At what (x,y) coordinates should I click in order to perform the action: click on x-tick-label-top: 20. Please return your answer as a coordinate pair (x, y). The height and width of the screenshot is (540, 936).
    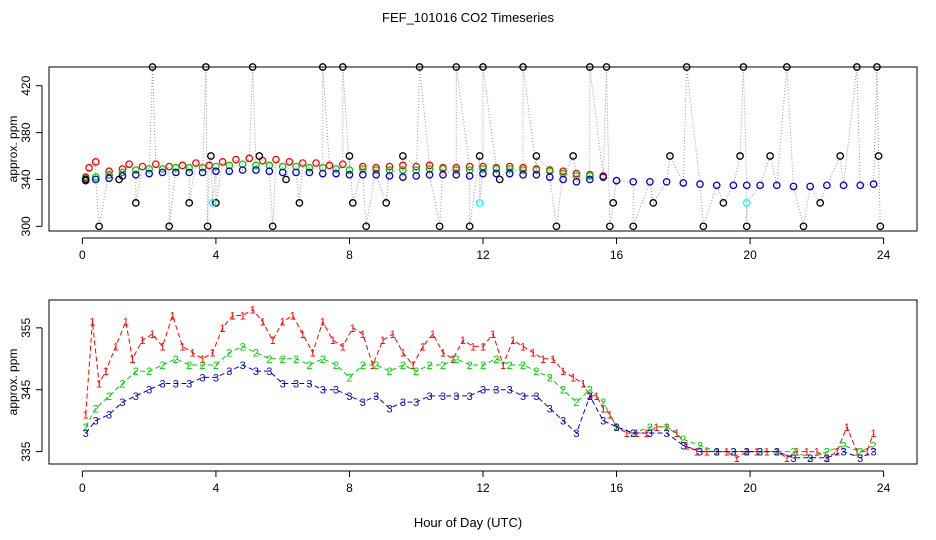
    Looking at the image, I should click on (750, 255).